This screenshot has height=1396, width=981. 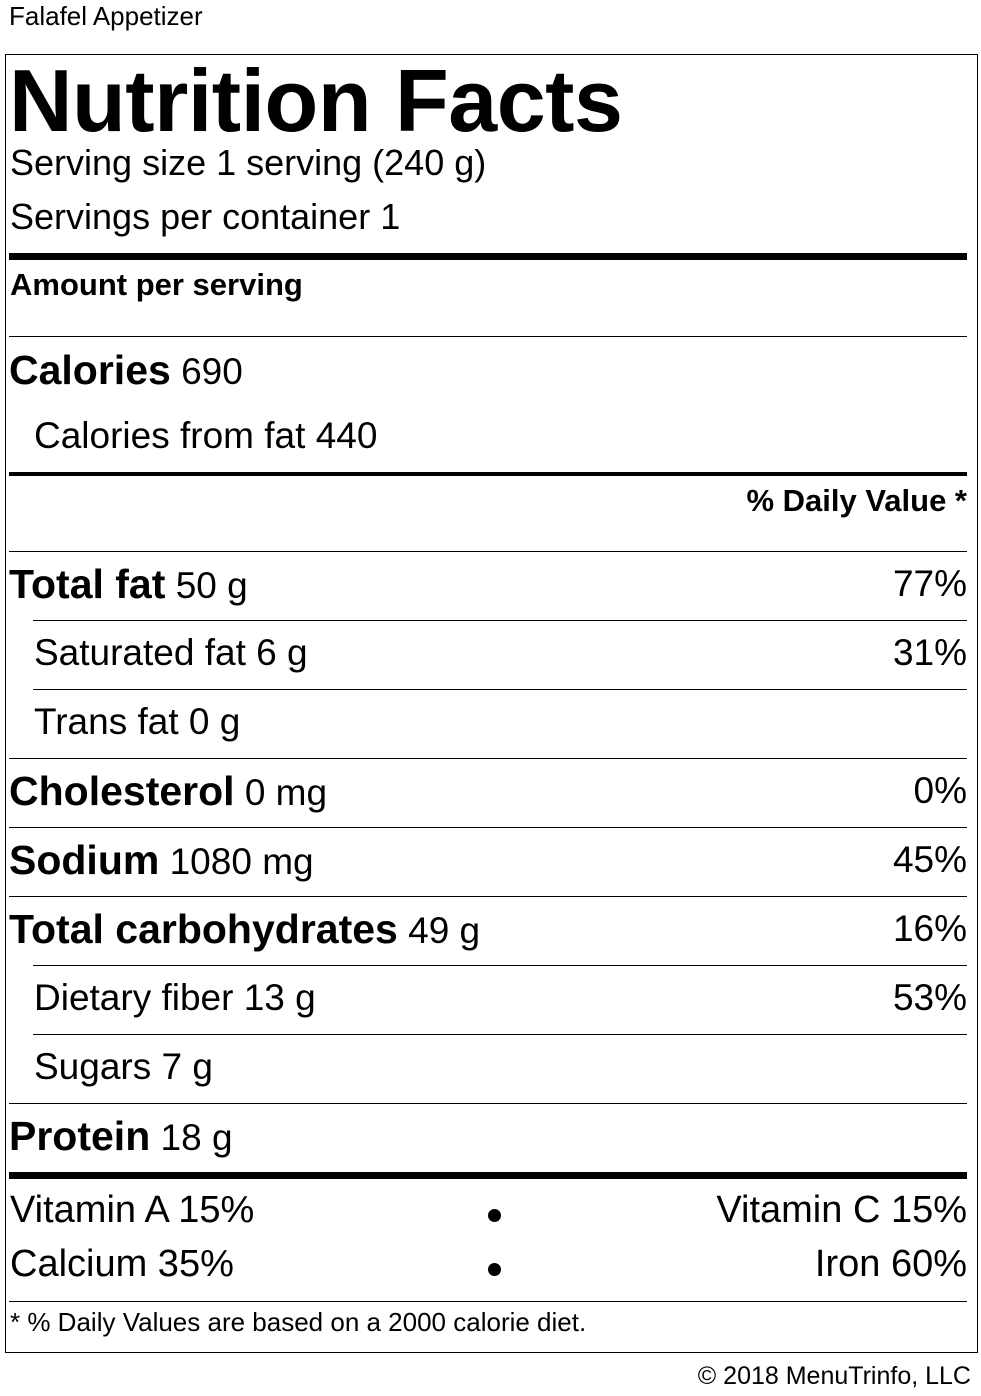 I want to click on nutrient-dv: 77%, so click(x=929, y=583).